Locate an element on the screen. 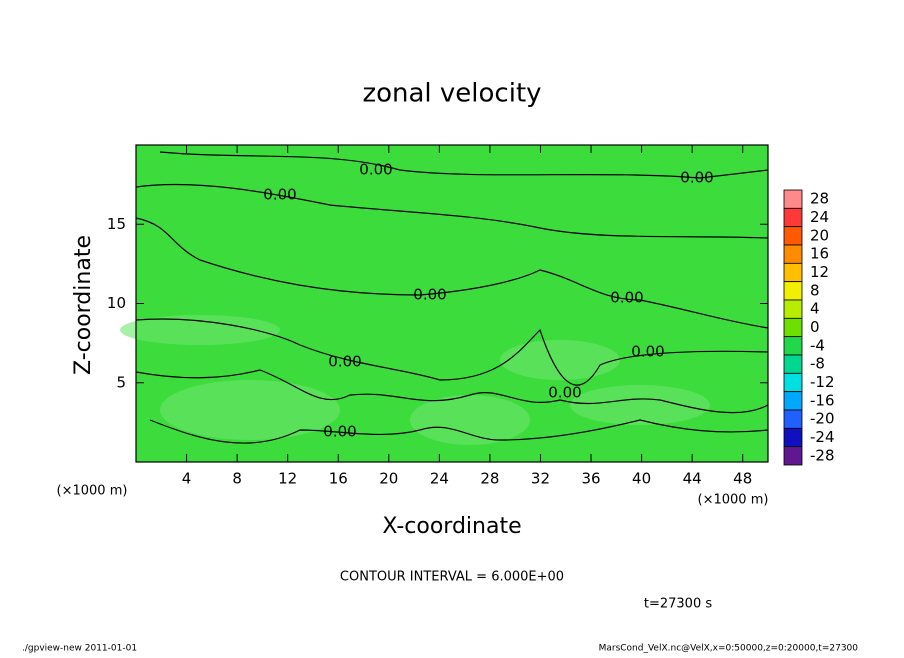 This screenshot has width=904, height=658. colorbar-label: 28 is located at coordinates (819, 199).